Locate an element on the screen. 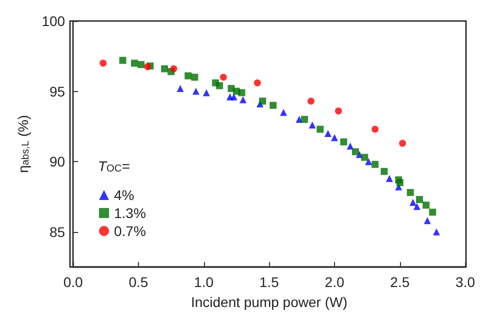  legend-label: 0.7% is located at coordinates (130, 231).